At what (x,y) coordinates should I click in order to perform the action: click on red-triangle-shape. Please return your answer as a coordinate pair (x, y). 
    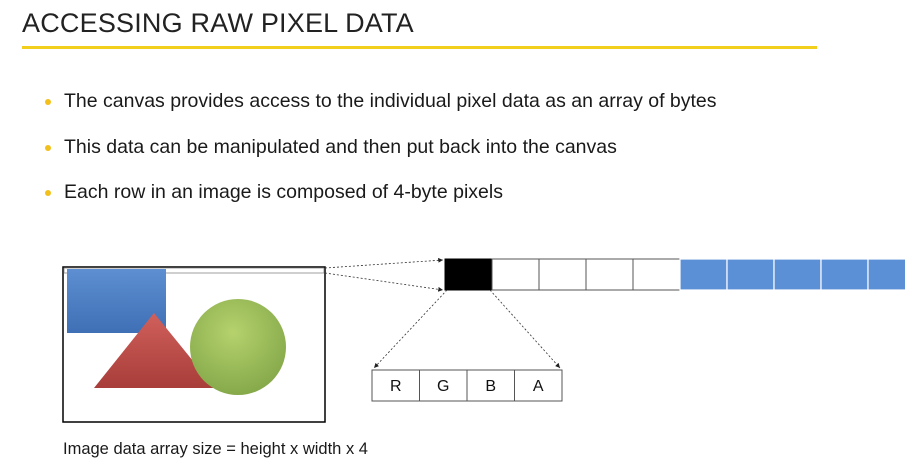
    Looking at the image, I should click on (154, 350).